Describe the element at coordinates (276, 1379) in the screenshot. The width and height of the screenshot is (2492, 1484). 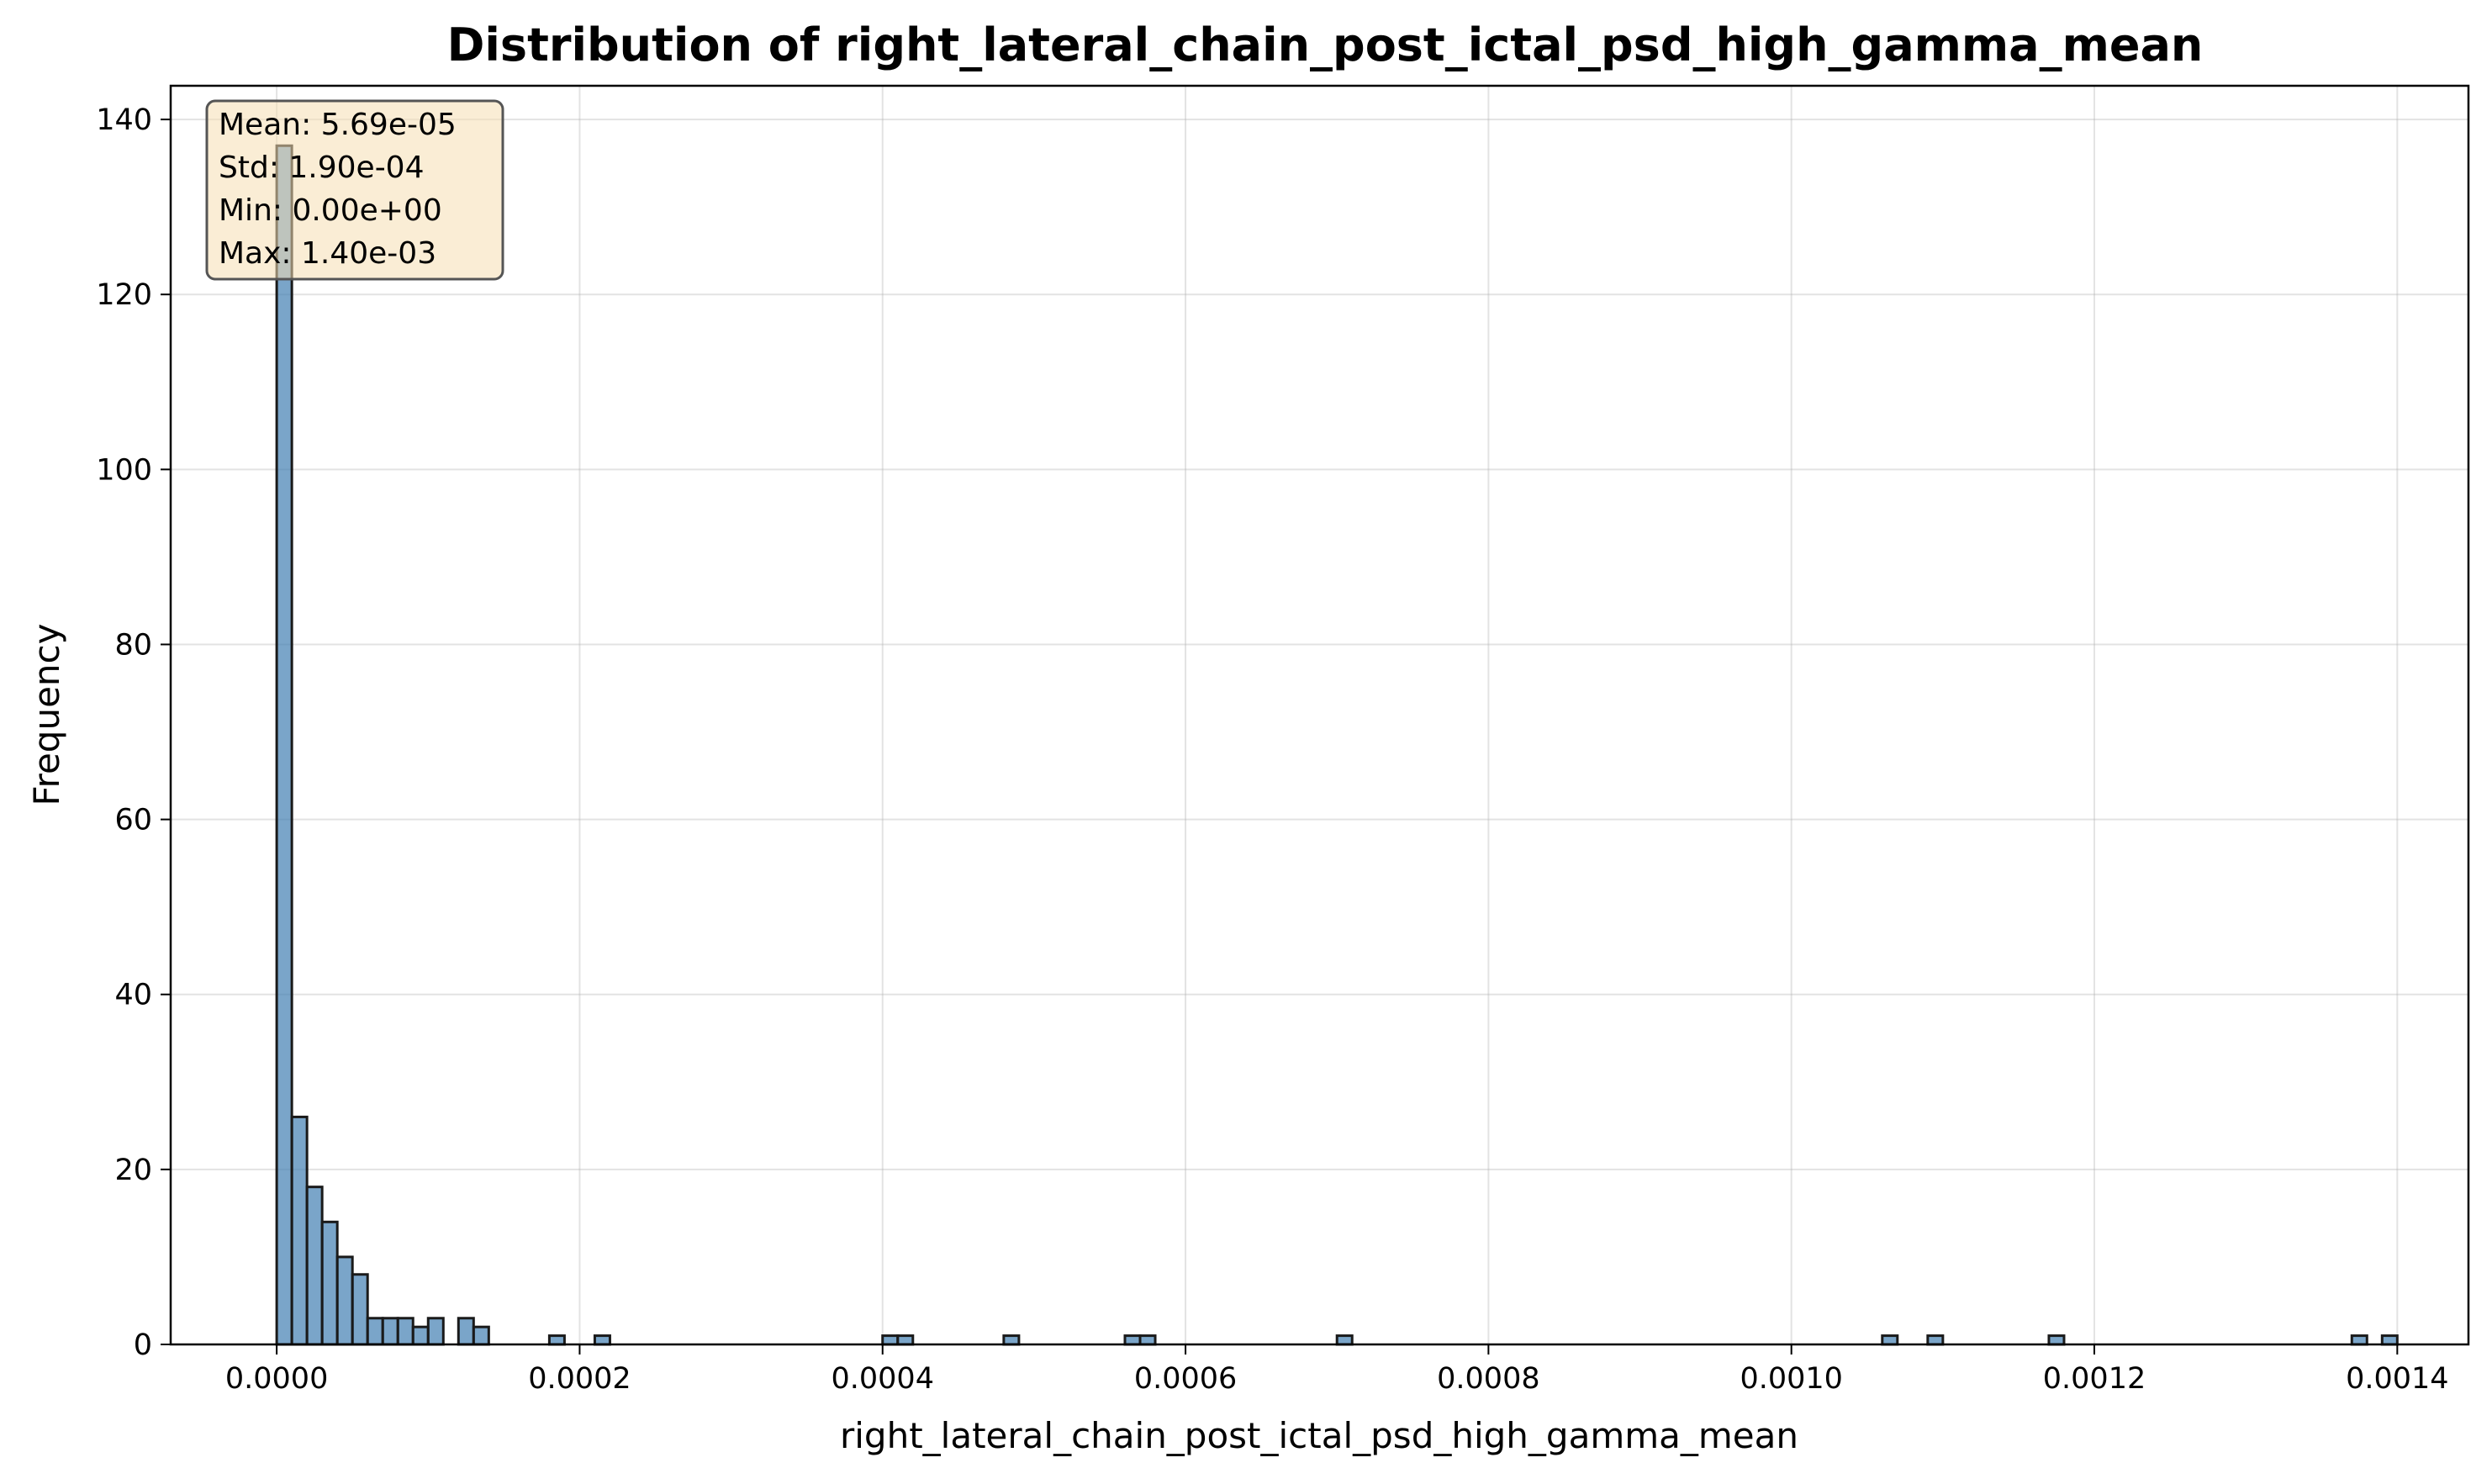
I see `x-tick-label: 0.0000` at that location.